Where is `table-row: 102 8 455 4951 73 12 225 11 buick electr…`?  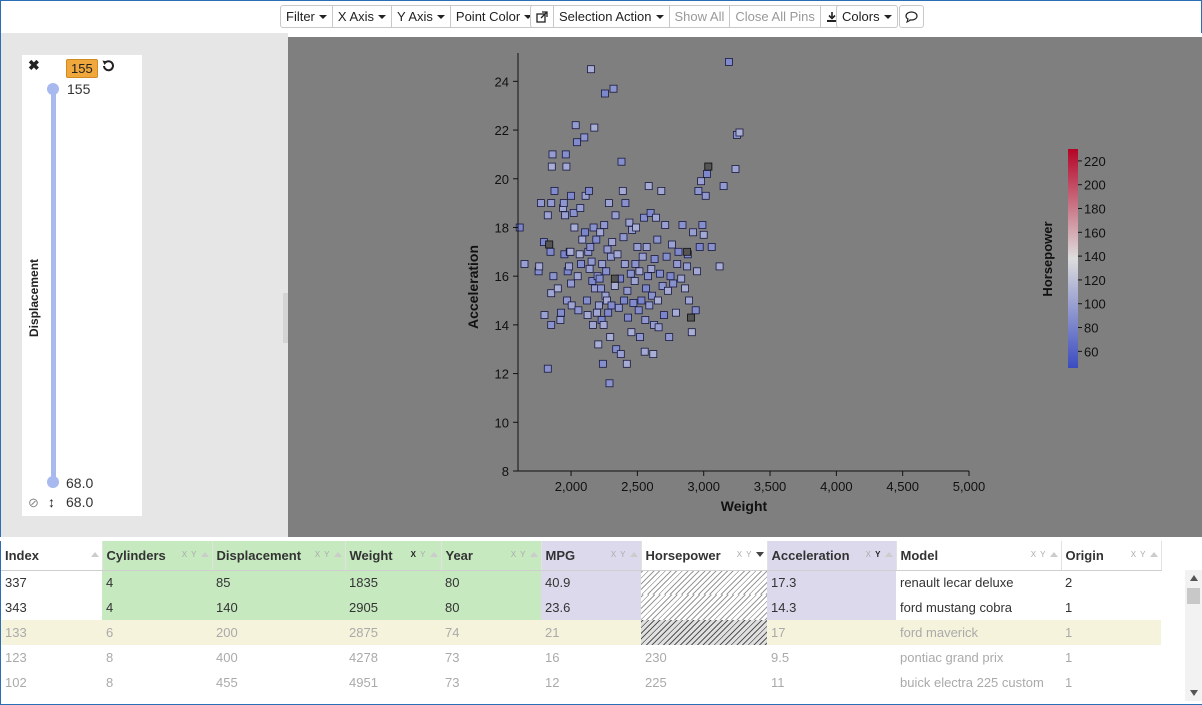 table-row: 102 8 455 4951 73 12 225 11 buick electr… is located at coordinates (581, 682).